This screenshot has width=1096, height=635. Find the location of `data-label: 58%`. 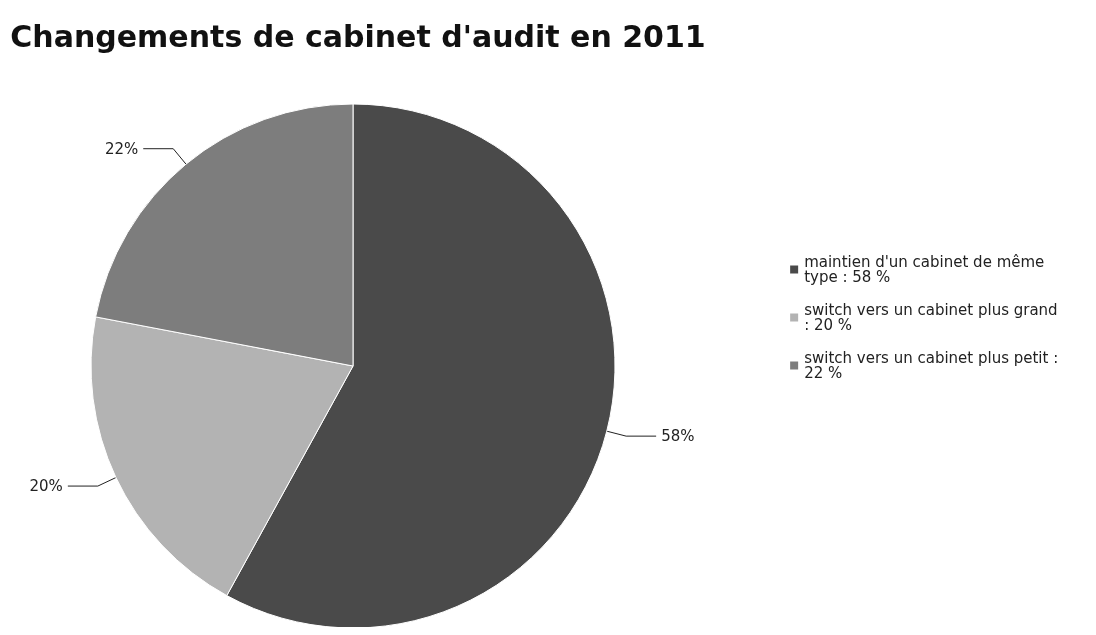

data-label: 58% is located at coordinates (678, 436).